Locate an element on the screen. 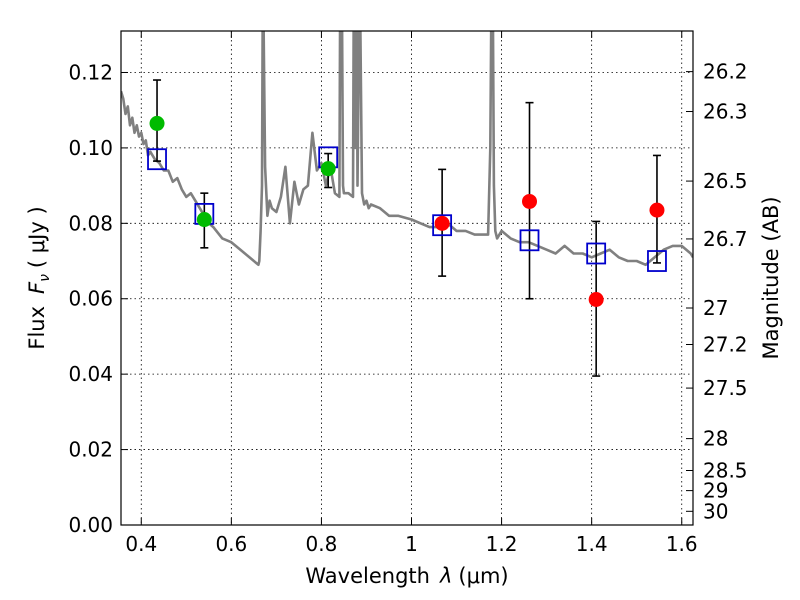 The width and height of the screenshot is (800, 600). model-bandpass-squares is located at coordinates (407, 209).